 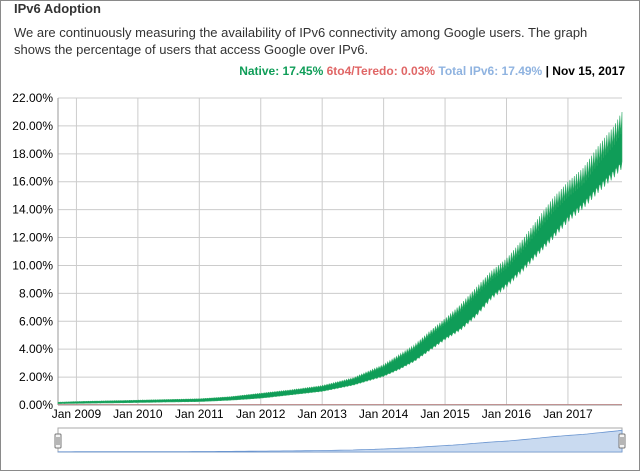 I want to click on x-tick-label: Jan 2014, so click(x=384, y=414).